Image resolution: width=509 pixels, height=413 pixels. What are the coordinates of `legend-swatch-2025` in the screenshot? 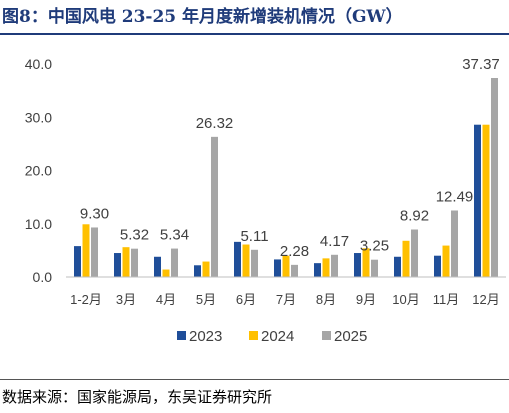 It's located at (326, 335).